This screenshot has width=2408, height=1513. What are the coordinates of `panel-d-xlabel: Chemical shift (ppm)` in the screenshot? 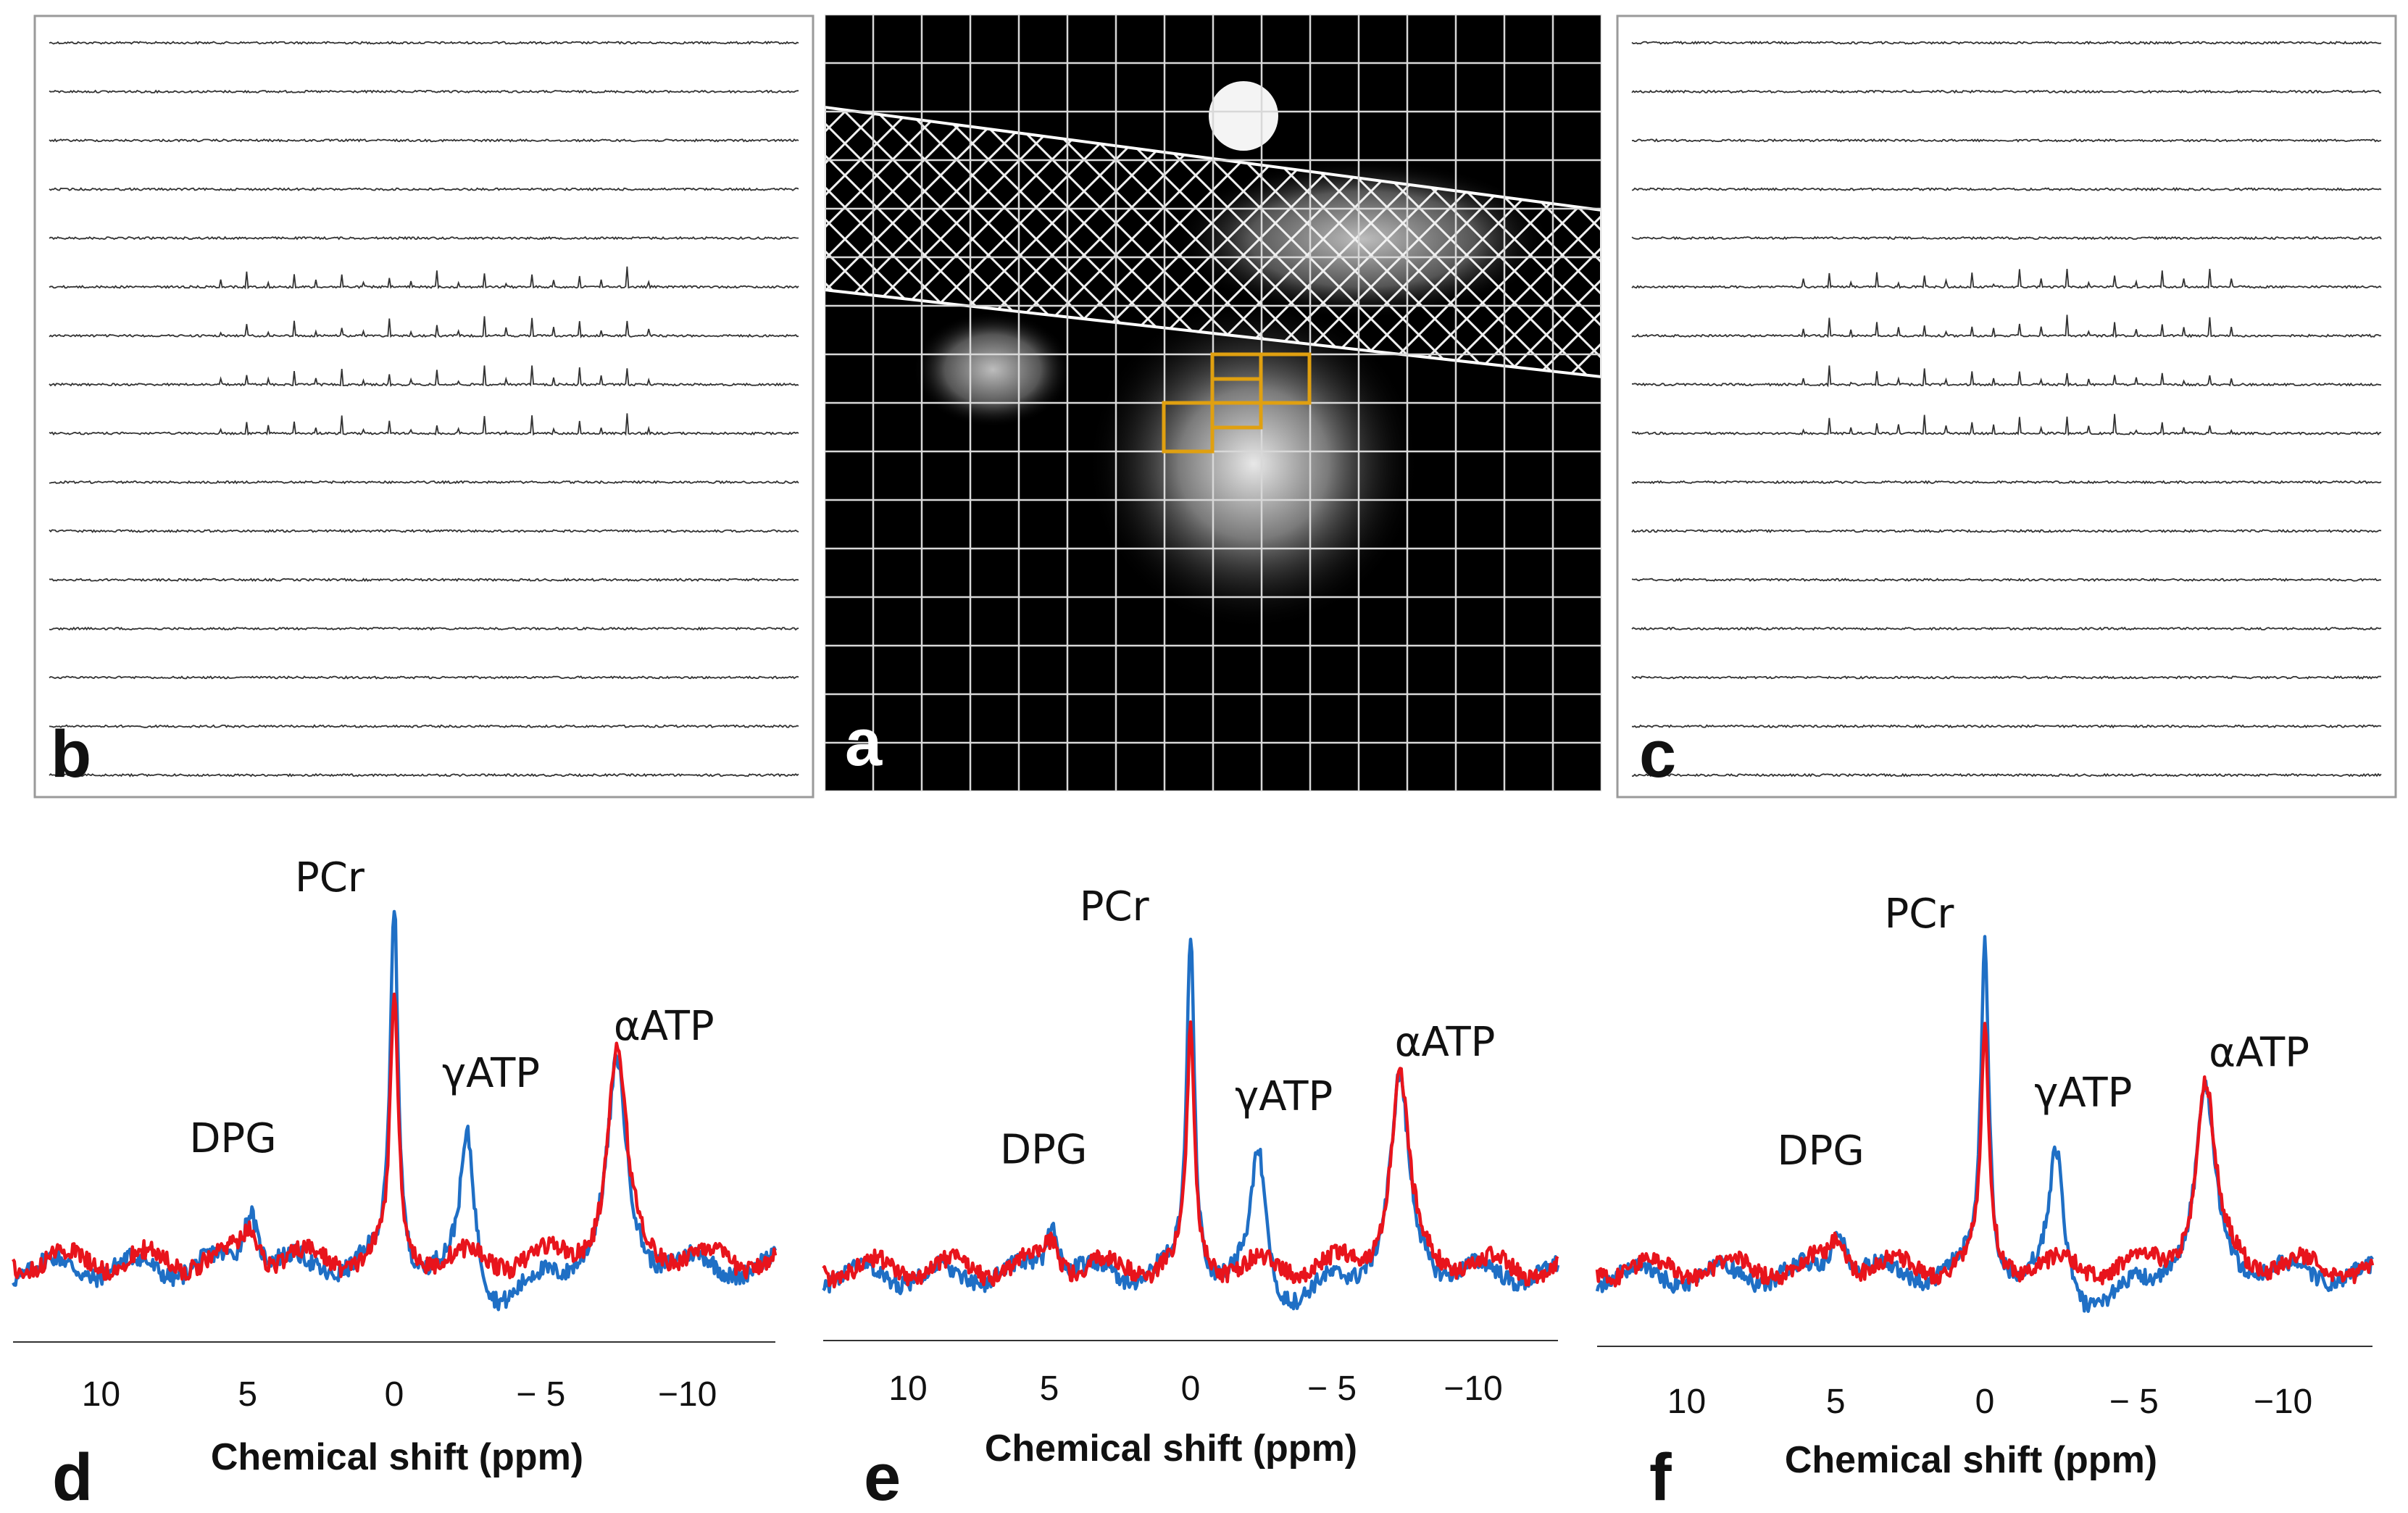 It's located at (397, 1457).